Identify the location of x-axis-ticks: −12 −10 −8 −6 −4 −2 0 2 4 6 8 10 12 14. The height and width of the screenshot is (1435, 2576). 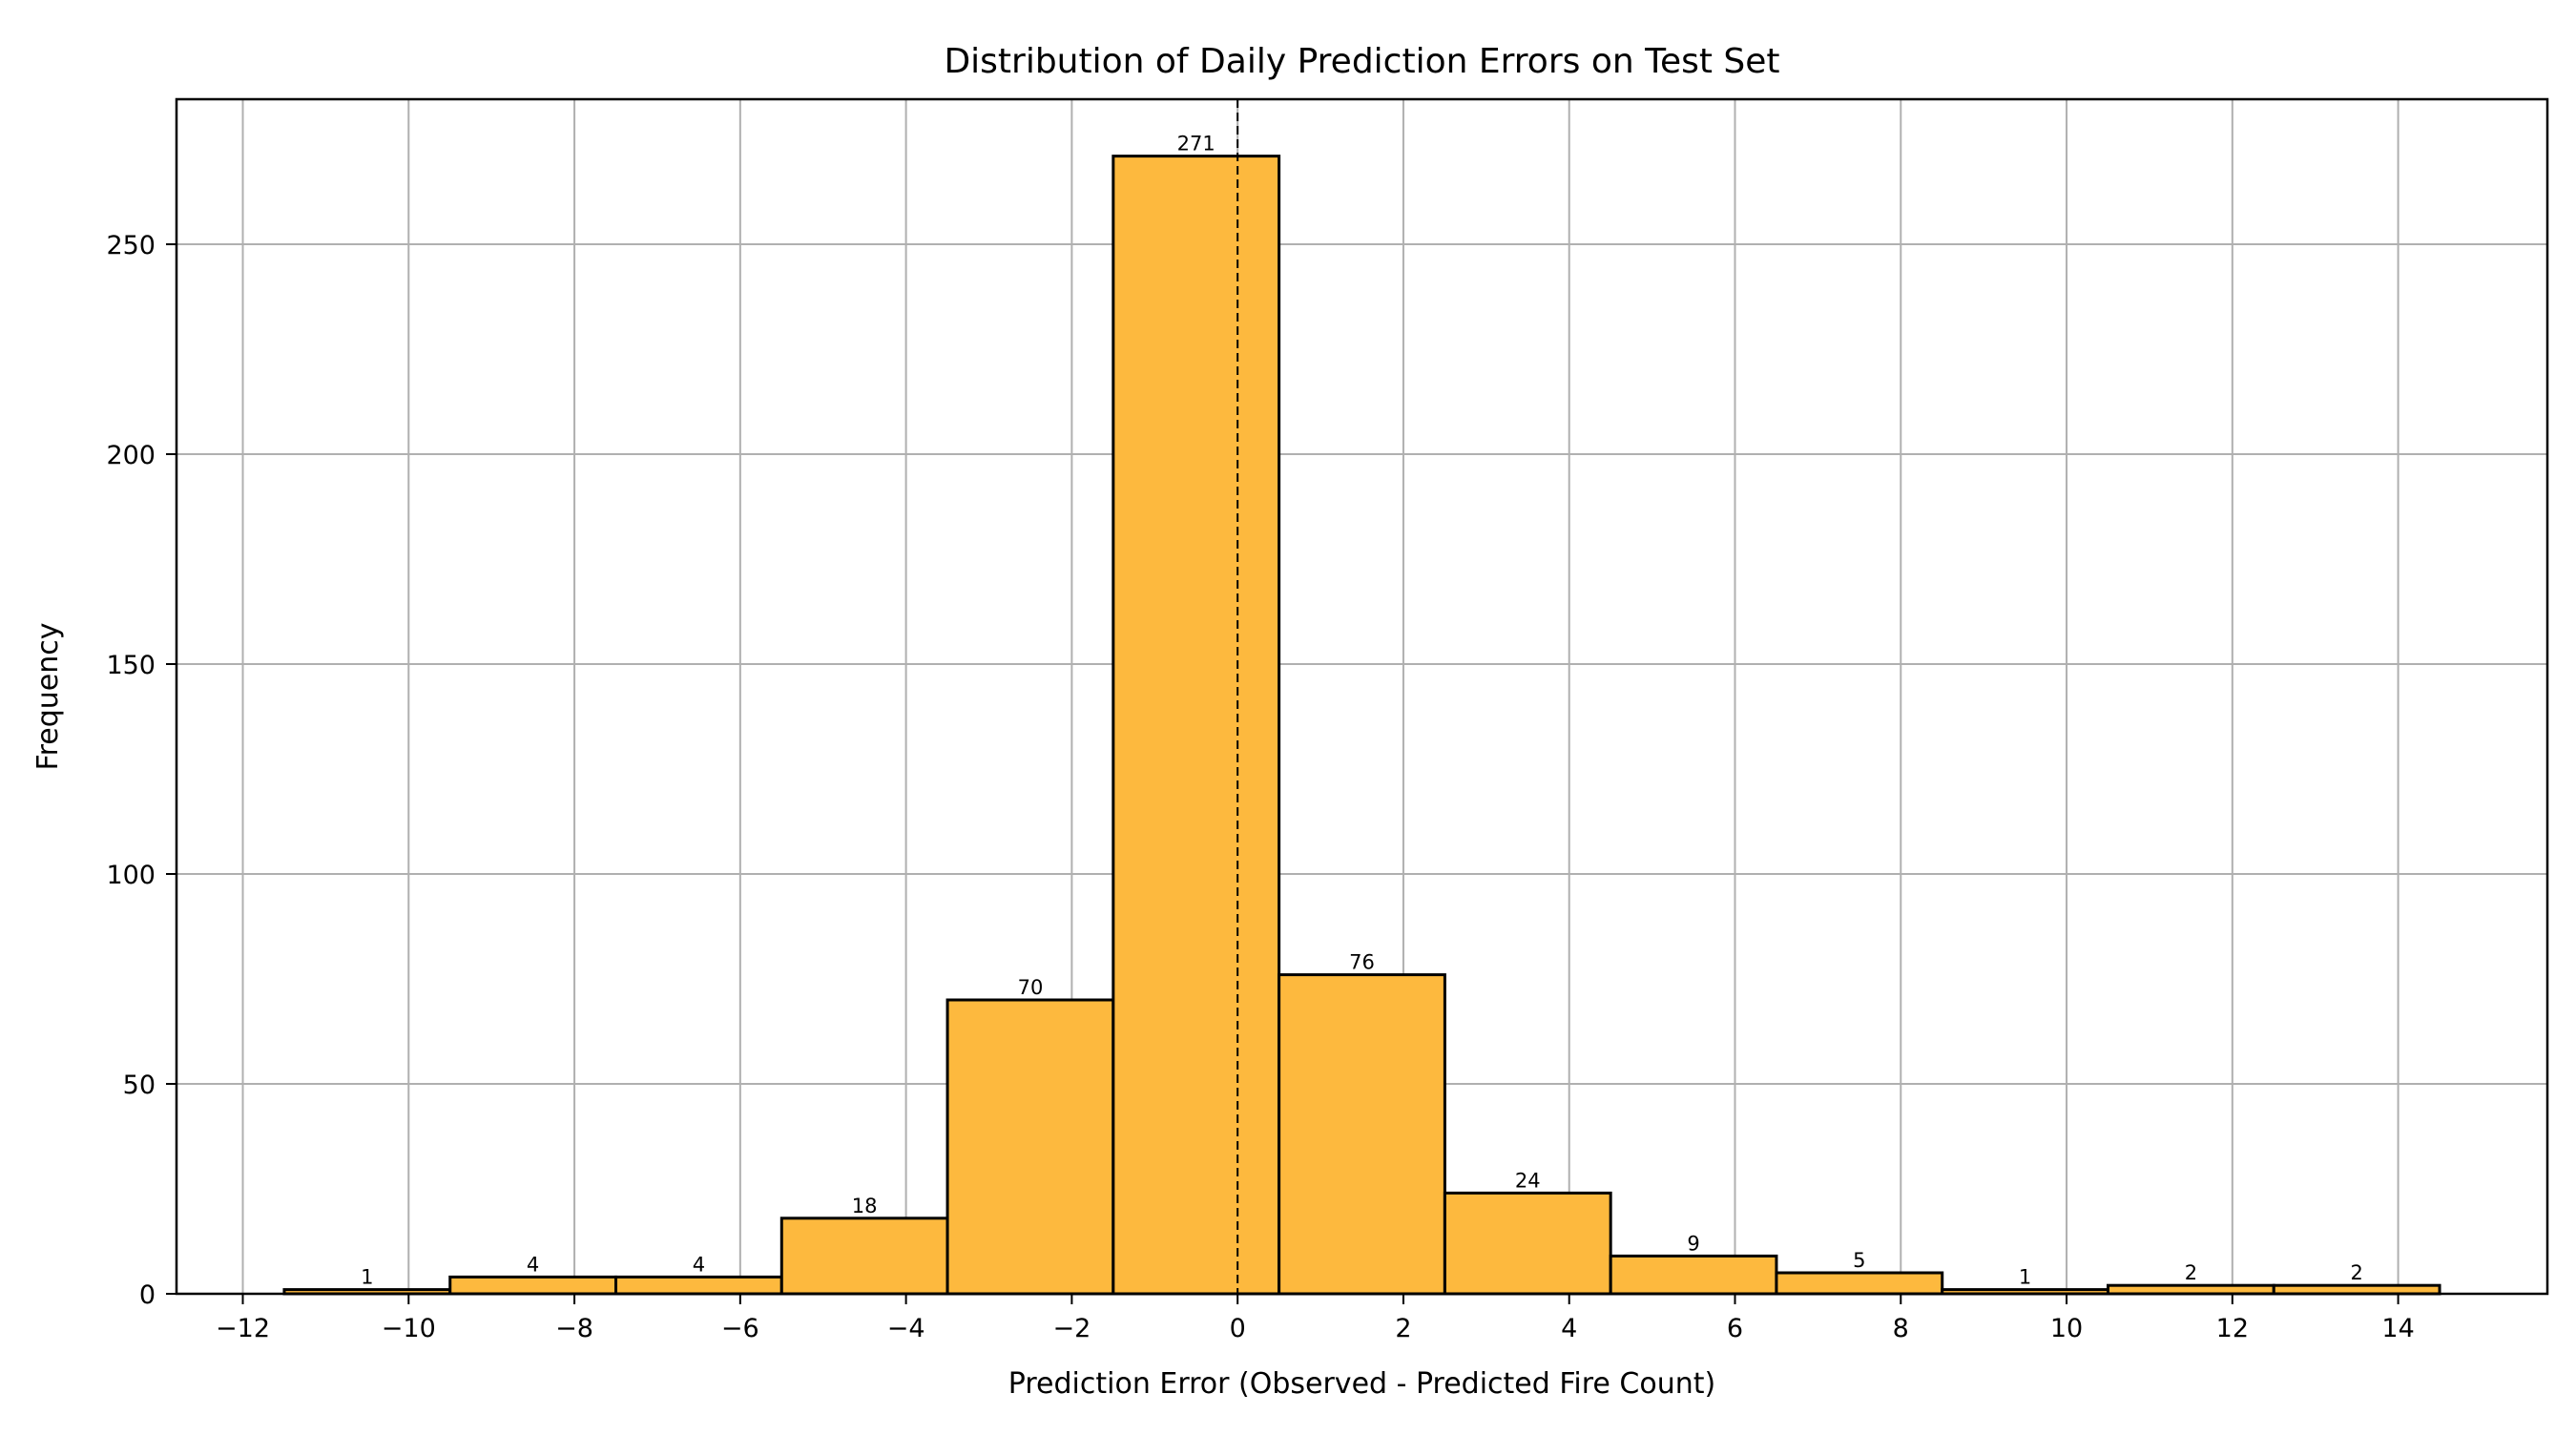
(1315, 1318).